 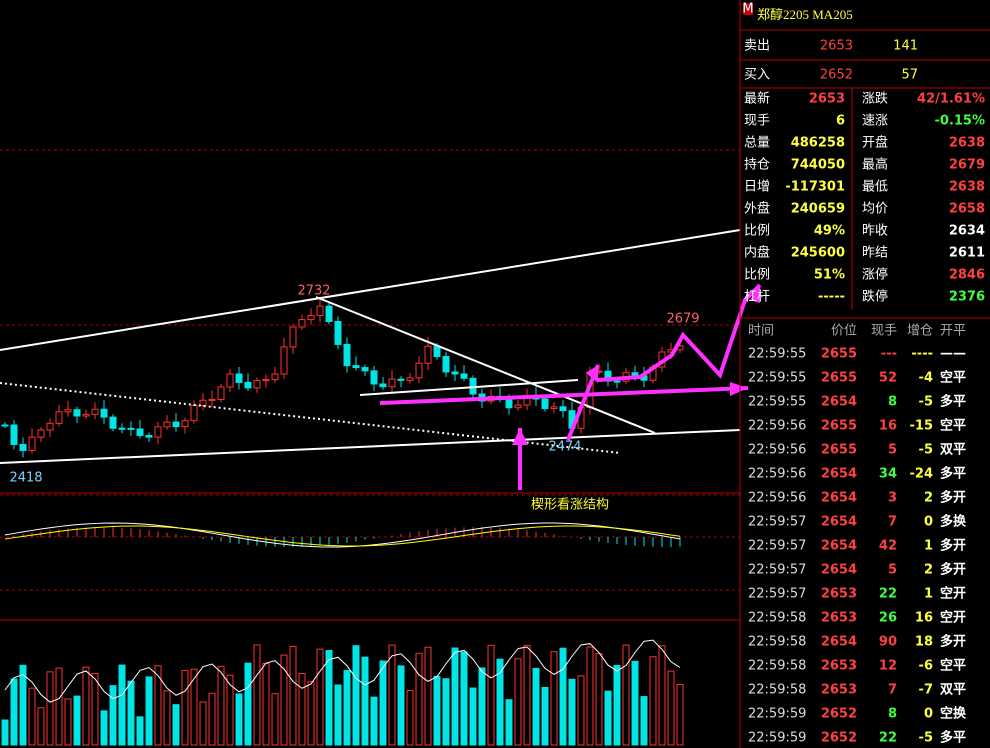 What do you see at coordinates (967, 209) in the screenshot?
I see `quote-value: 2658` at bounding box center [967, 209].